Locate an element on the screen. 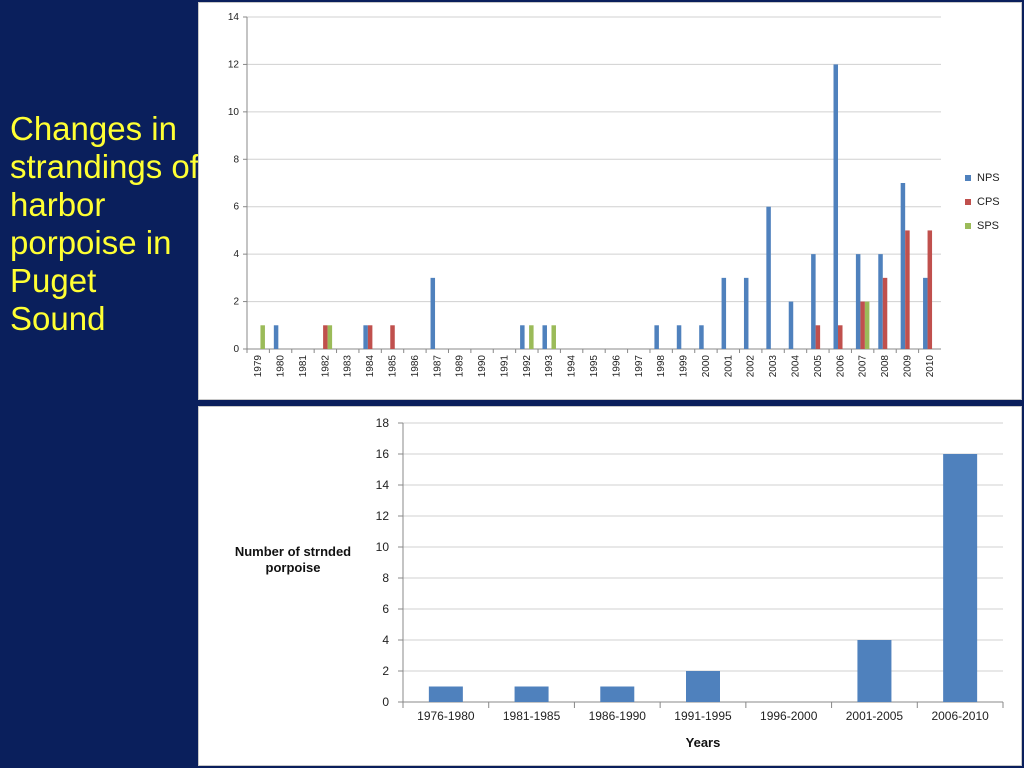  x-tick-label: 1998 is located at coordinates (661, 366).